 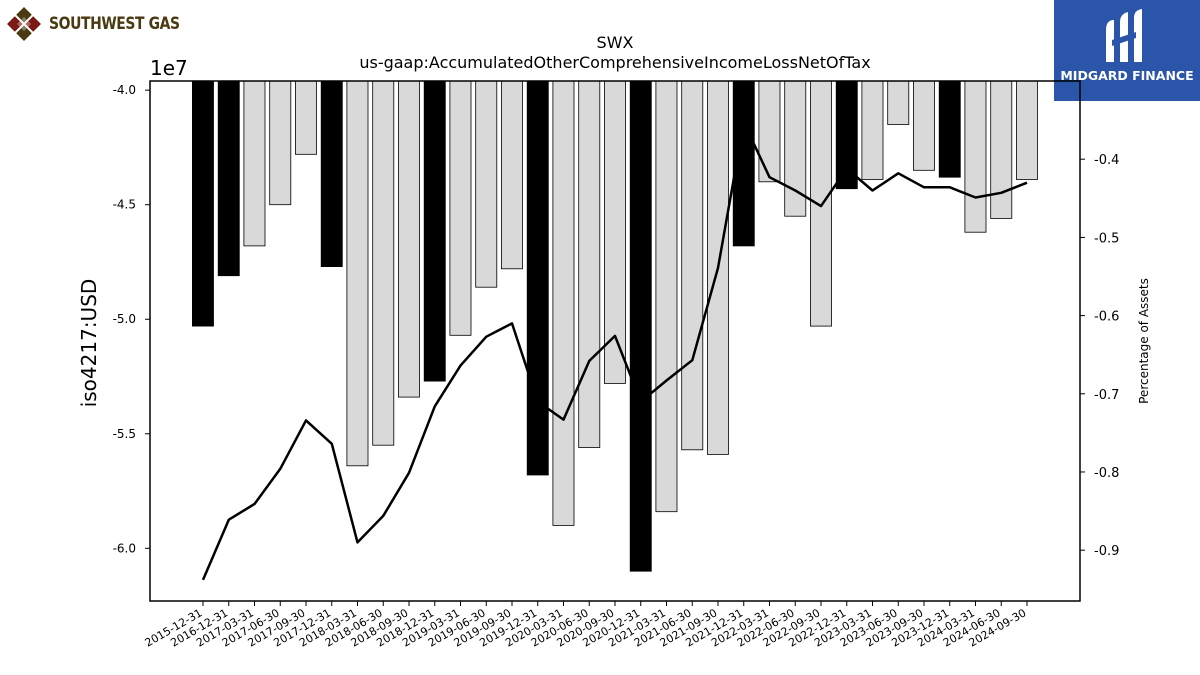 I want to click on y2-tick-label: -0.8, so click(x=1106, y=473).